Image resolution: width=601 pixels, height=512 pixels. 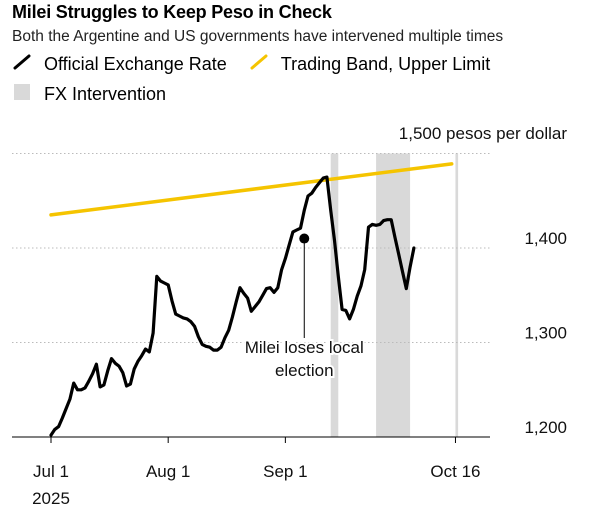 I want to click on y-tick-label: 1,400, so click(x=545, y=238).